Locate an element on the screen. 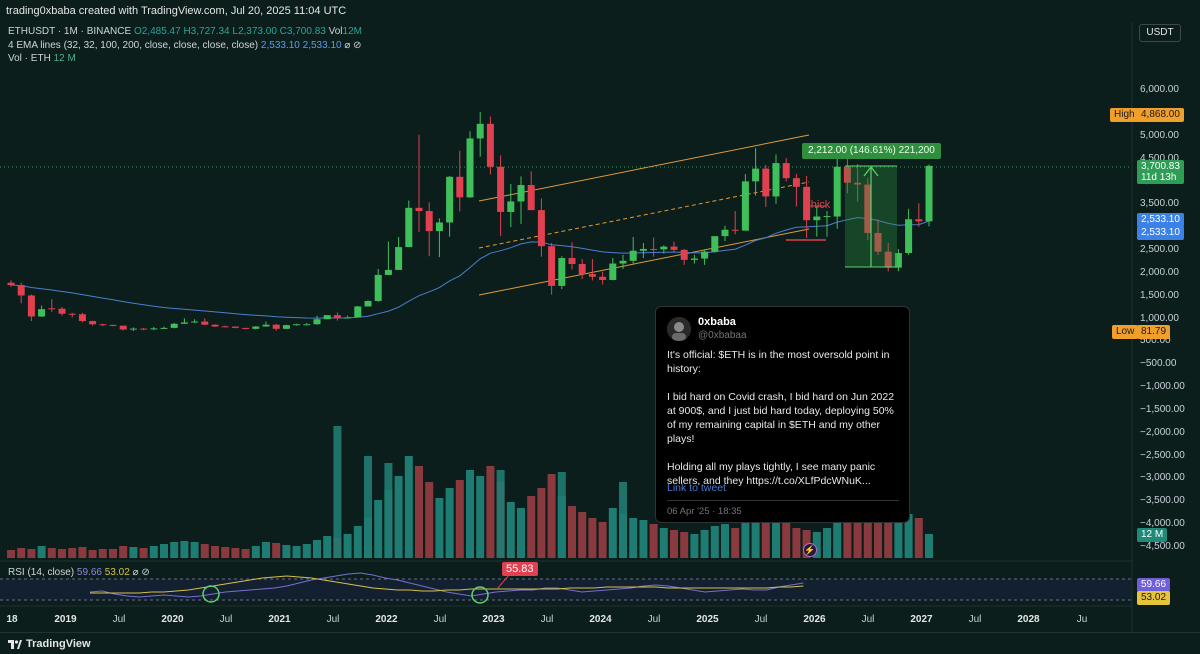  time-axis-label: 2022 is located at coordinates (386, 619).